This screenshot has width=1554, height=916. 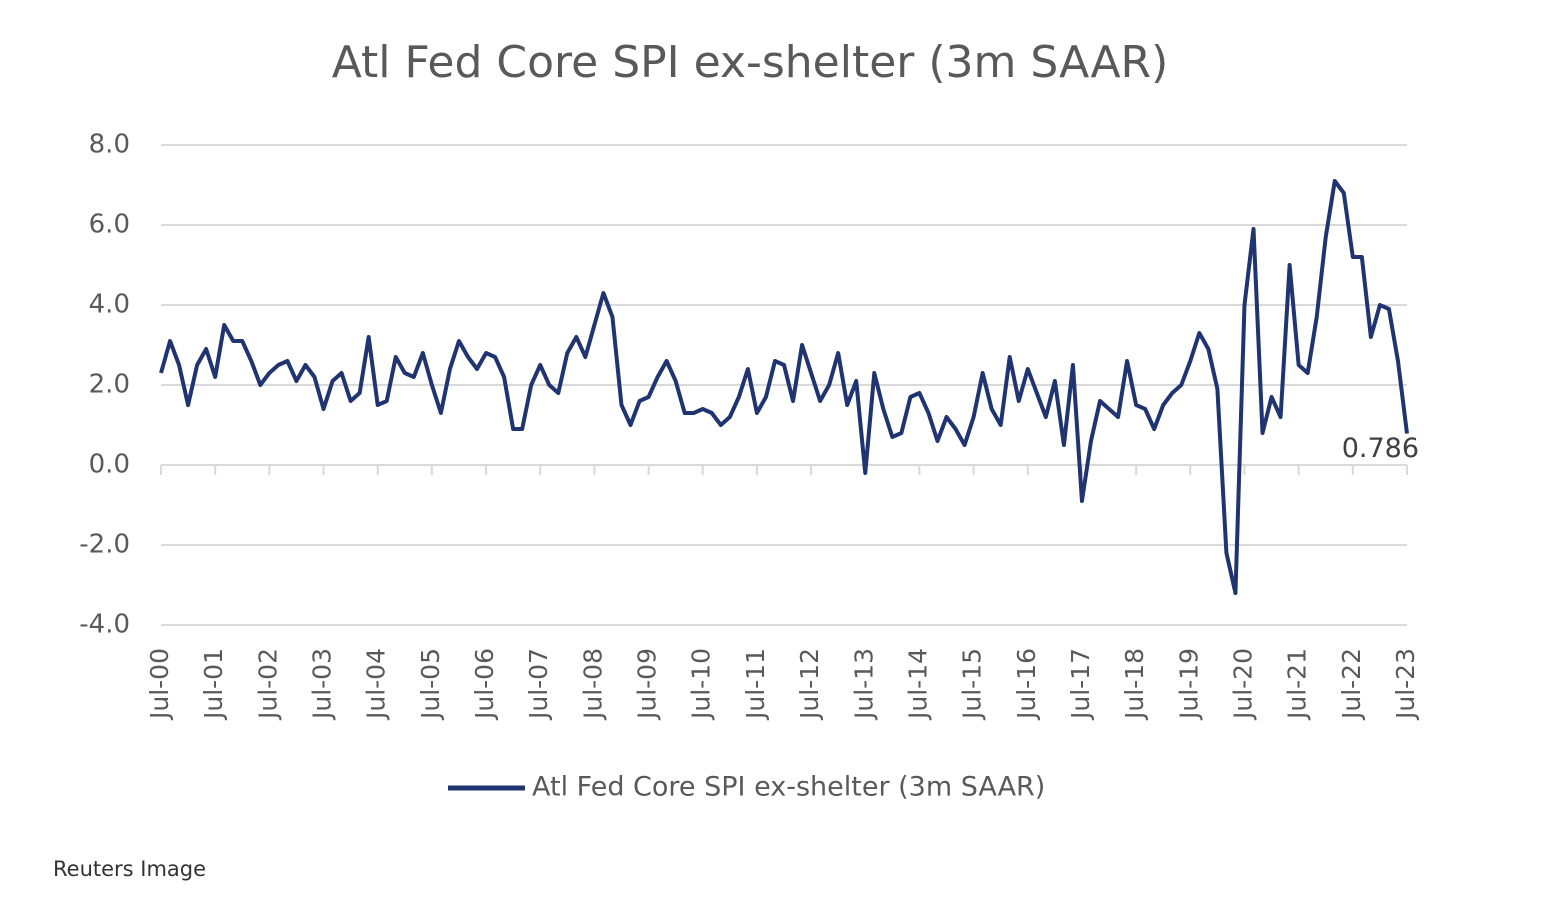 What do you see at coordinates (322, 684) in the screenshot?
I see `x-tick-label: Jul-03` at bounding box center [322, 684].